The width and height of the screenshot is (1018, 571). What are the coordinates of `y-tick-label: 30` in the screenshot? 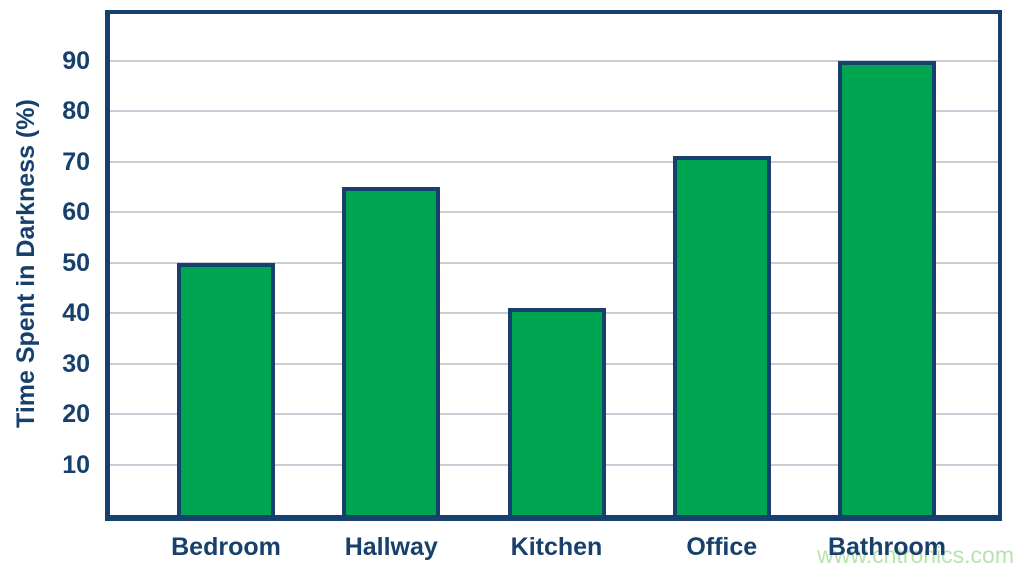 It's located at (76, 363).